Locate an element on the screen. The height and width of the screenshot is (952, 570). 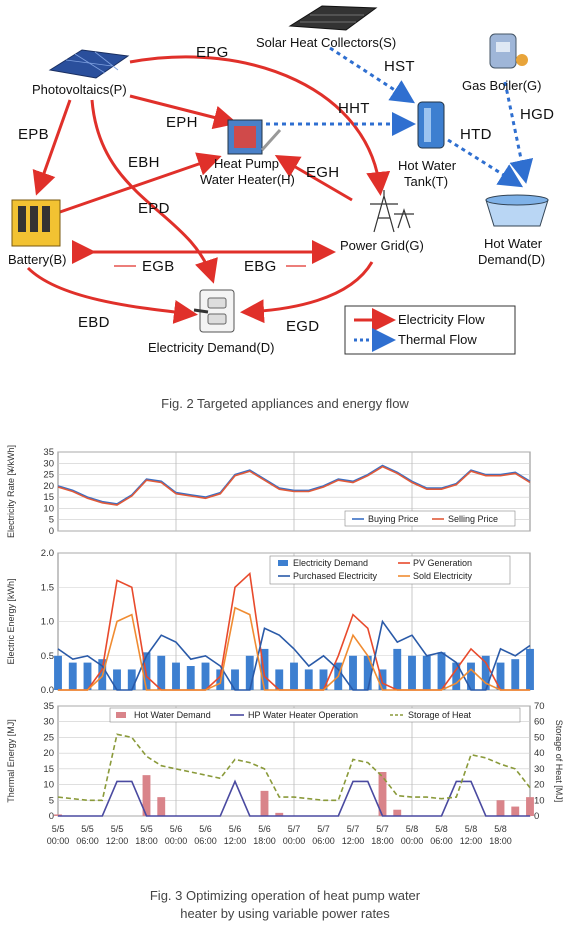
legend-electricity-label: Electricity Flow is located at coordinates (441, 319).